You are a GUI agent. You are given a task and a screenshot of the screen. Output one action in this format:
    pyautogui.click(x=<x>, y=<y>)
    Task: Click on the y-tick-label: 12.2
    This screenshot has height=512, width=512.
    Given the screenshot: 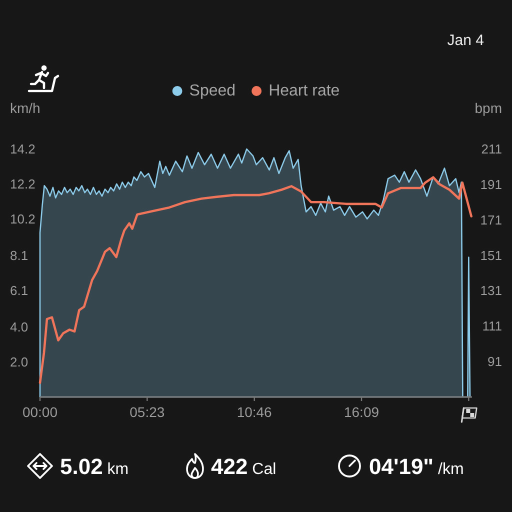 What is the action you would take?
    pyautogui.click(x=23, y=184)
    